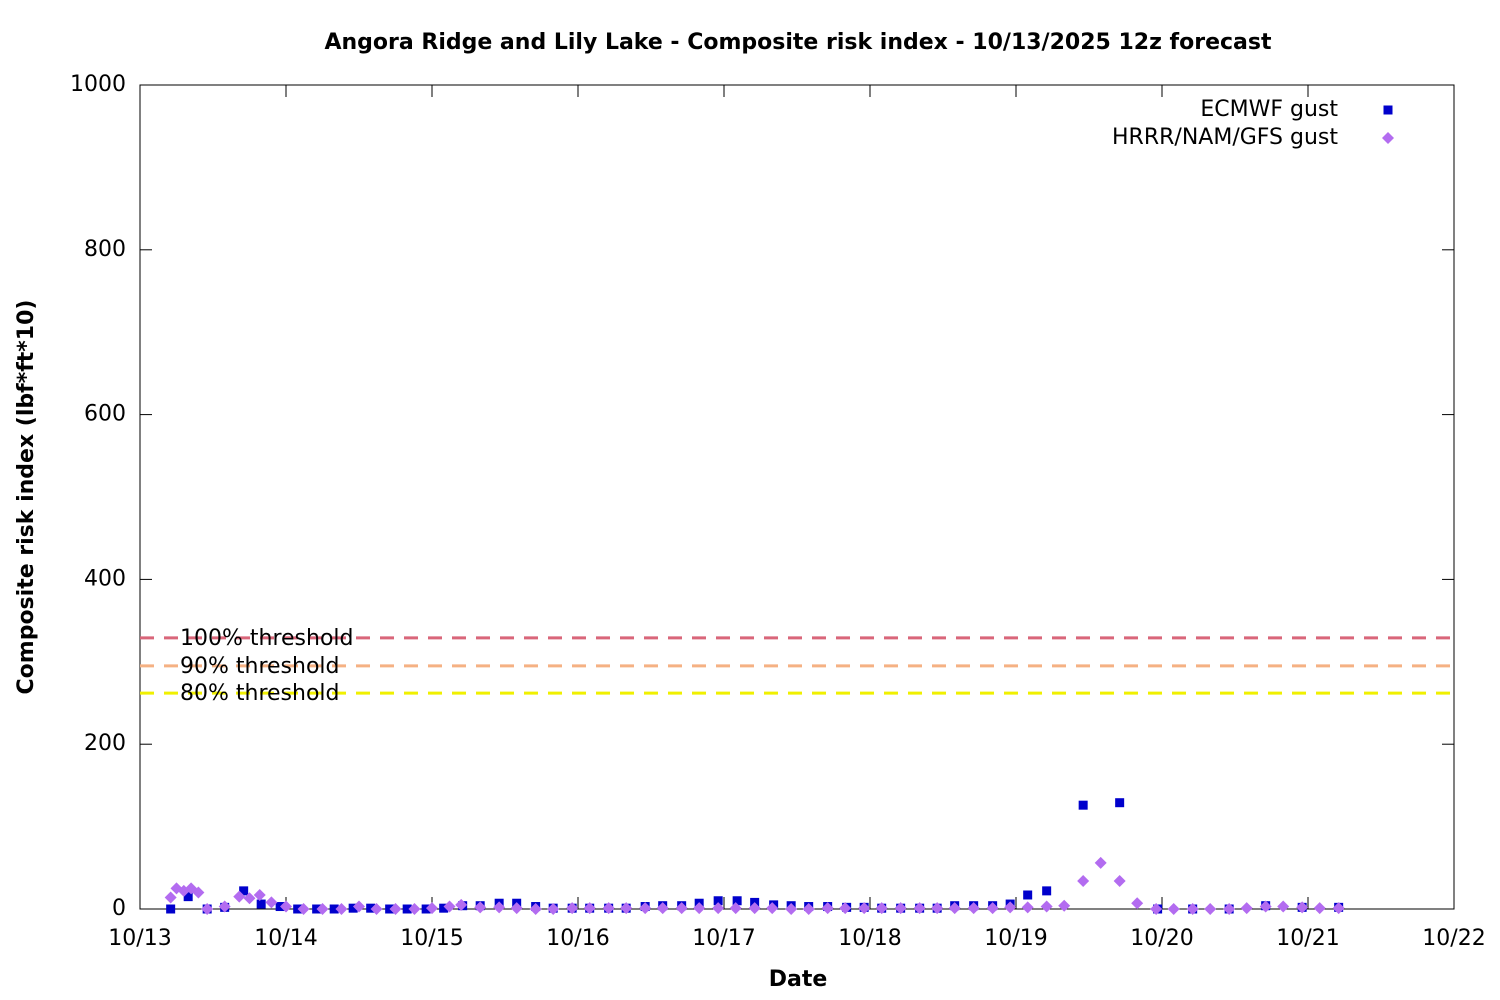  Describe the element at coordinates (260, 666) in the screenshot. I see `threshold-label: 90% threshold` at that location.